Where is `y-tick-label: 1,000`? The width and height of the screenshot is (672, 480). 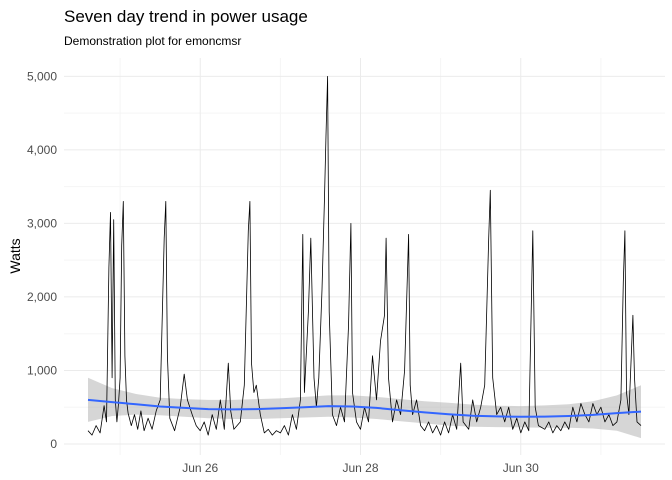 y-tick-label: 1,000 is located at coordinates (42, 370).